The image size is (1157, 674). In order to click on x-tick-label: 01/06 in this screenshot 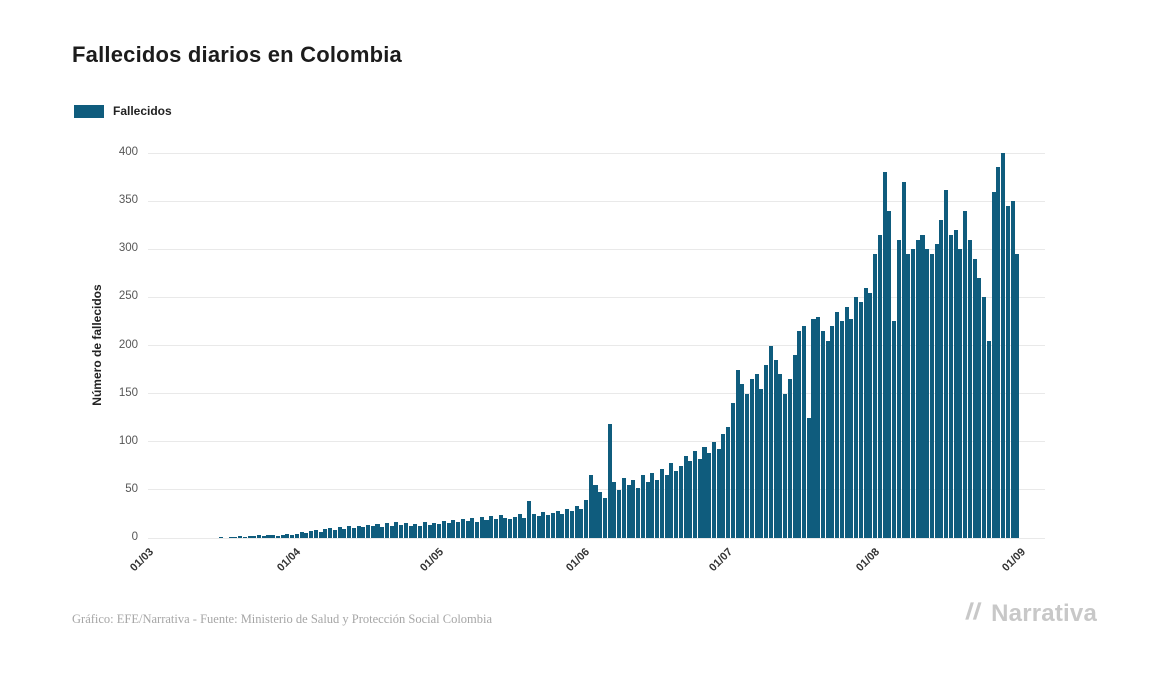, I will do `click(578, 560)`.